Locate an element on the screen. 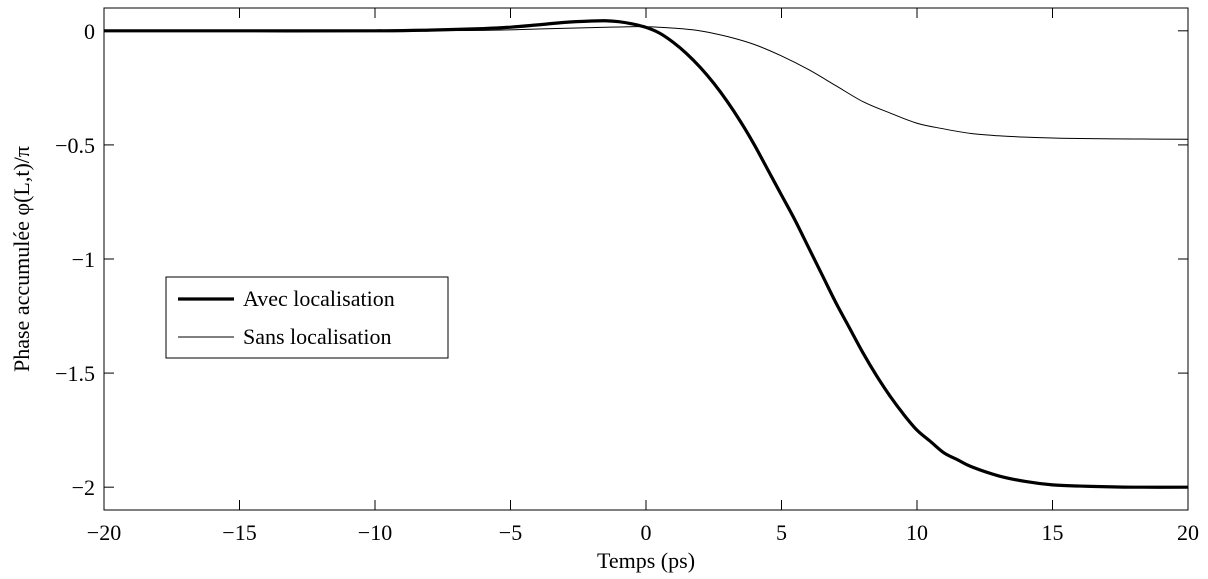  legend: Avec localisation Sans localisation is located at coordinates (307, 317).